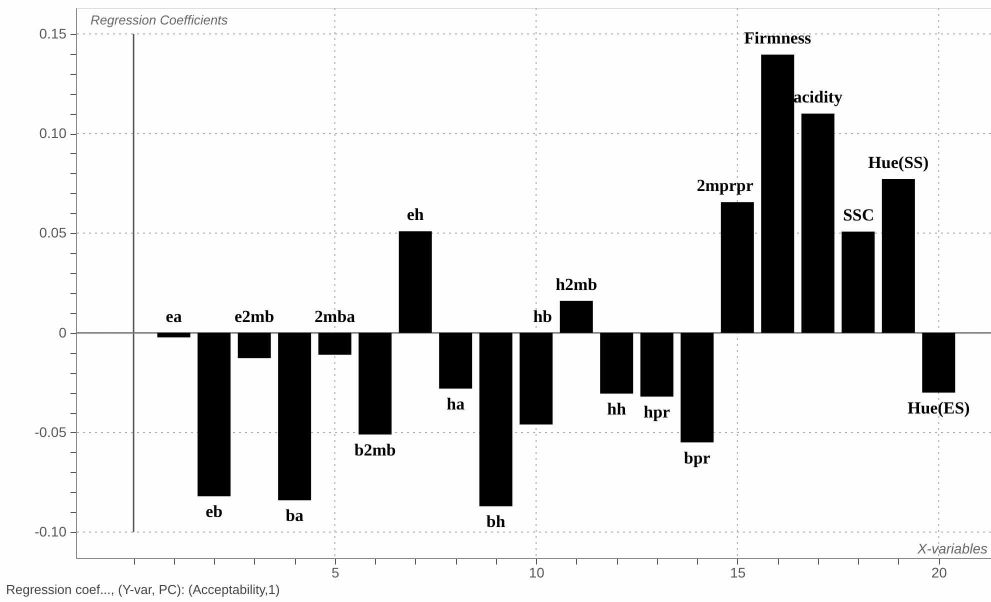  What do you see at coordinates (143, 589) in the screenshot?
I see `text: Regression coef..., (Y-var, PC): (Acceptability,1)` at bounding box center [143, 589].